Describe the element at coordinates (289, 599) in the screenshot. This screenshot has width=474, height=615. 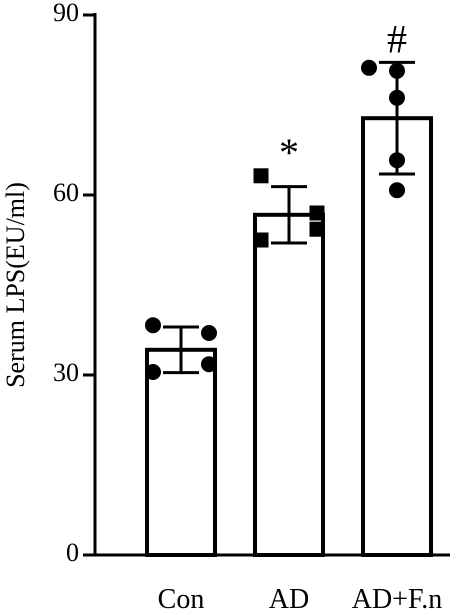
I see `x-tick-label: AD` at that location.